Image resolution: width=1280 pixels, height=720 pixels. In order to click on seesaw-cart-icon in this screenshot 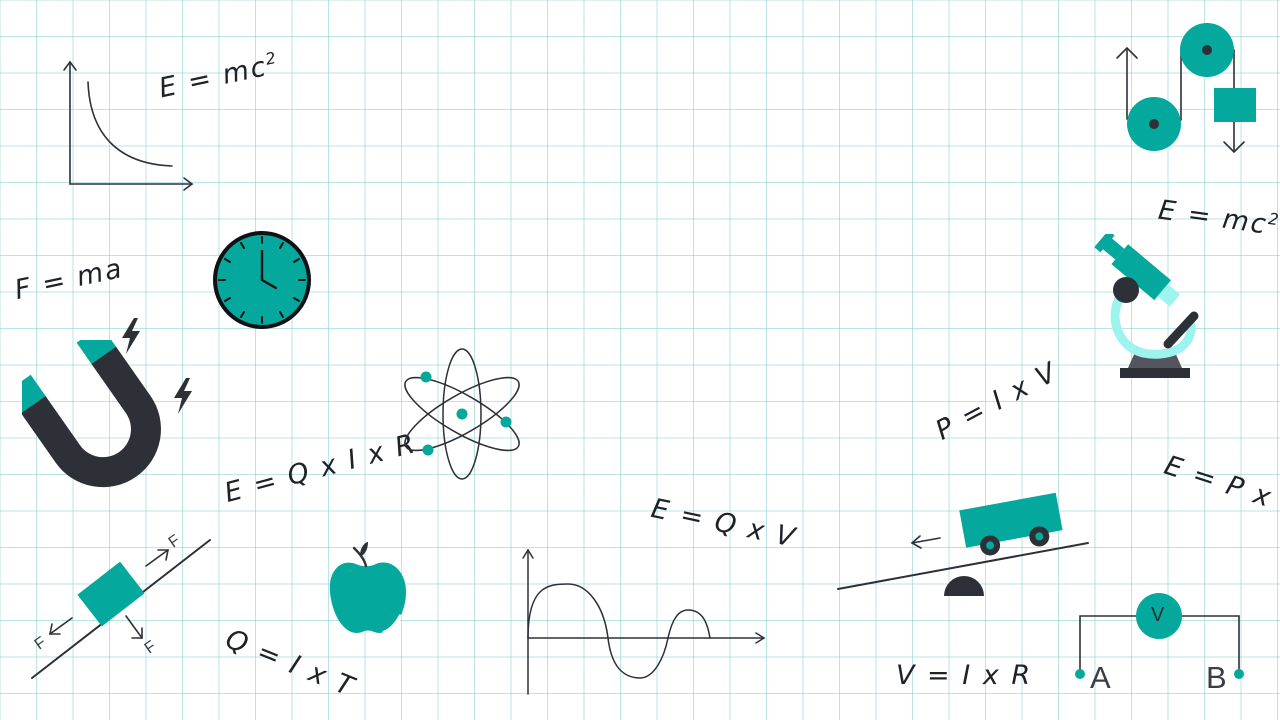, I will do `click(963, 544)`.